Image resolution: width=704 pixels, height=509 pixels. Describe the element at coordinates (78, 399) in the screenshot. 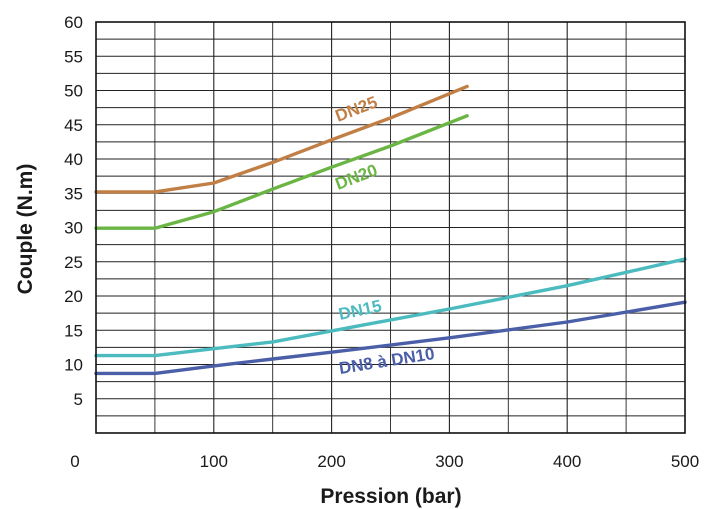

I see `y-tick-label: 5` at that location.